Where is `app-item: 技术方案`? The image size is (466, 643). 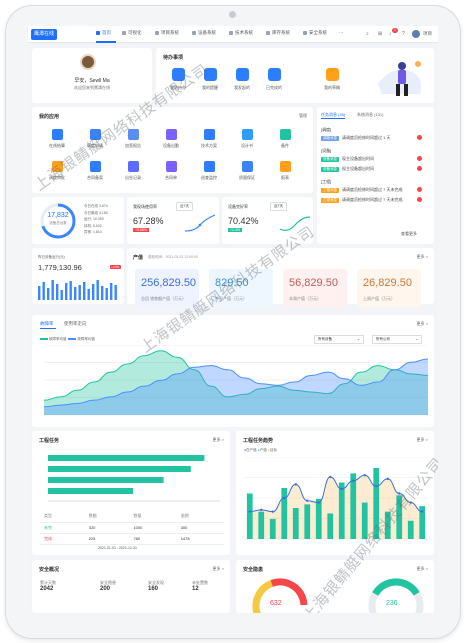
app-item: 技术方案 is located at coordinates (209, 139).